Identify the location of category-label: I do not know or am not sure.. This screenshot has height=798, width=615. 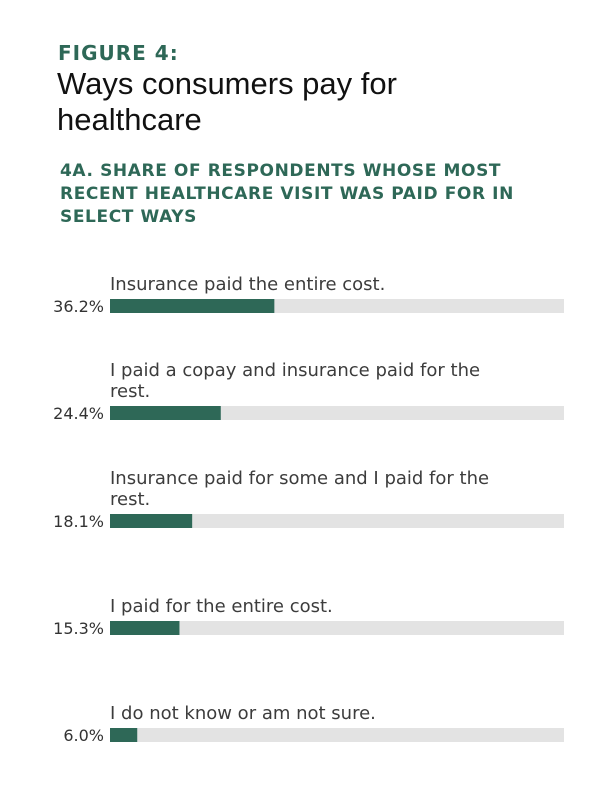
(243, 713).